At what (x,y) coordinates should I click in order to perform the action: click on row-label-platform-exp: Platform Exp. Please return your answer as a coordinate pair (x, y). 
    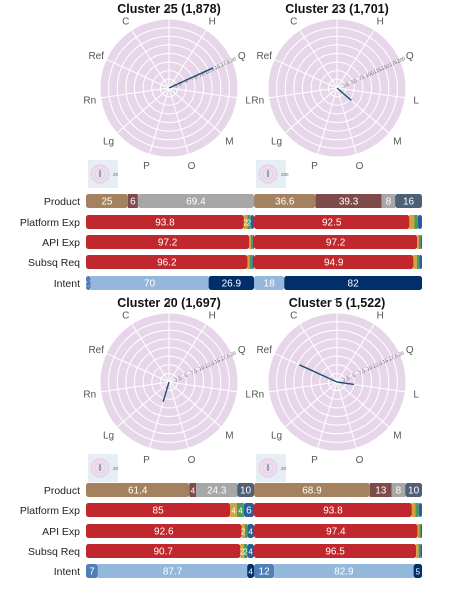
    Looking at the image, I should click on (49, 511).